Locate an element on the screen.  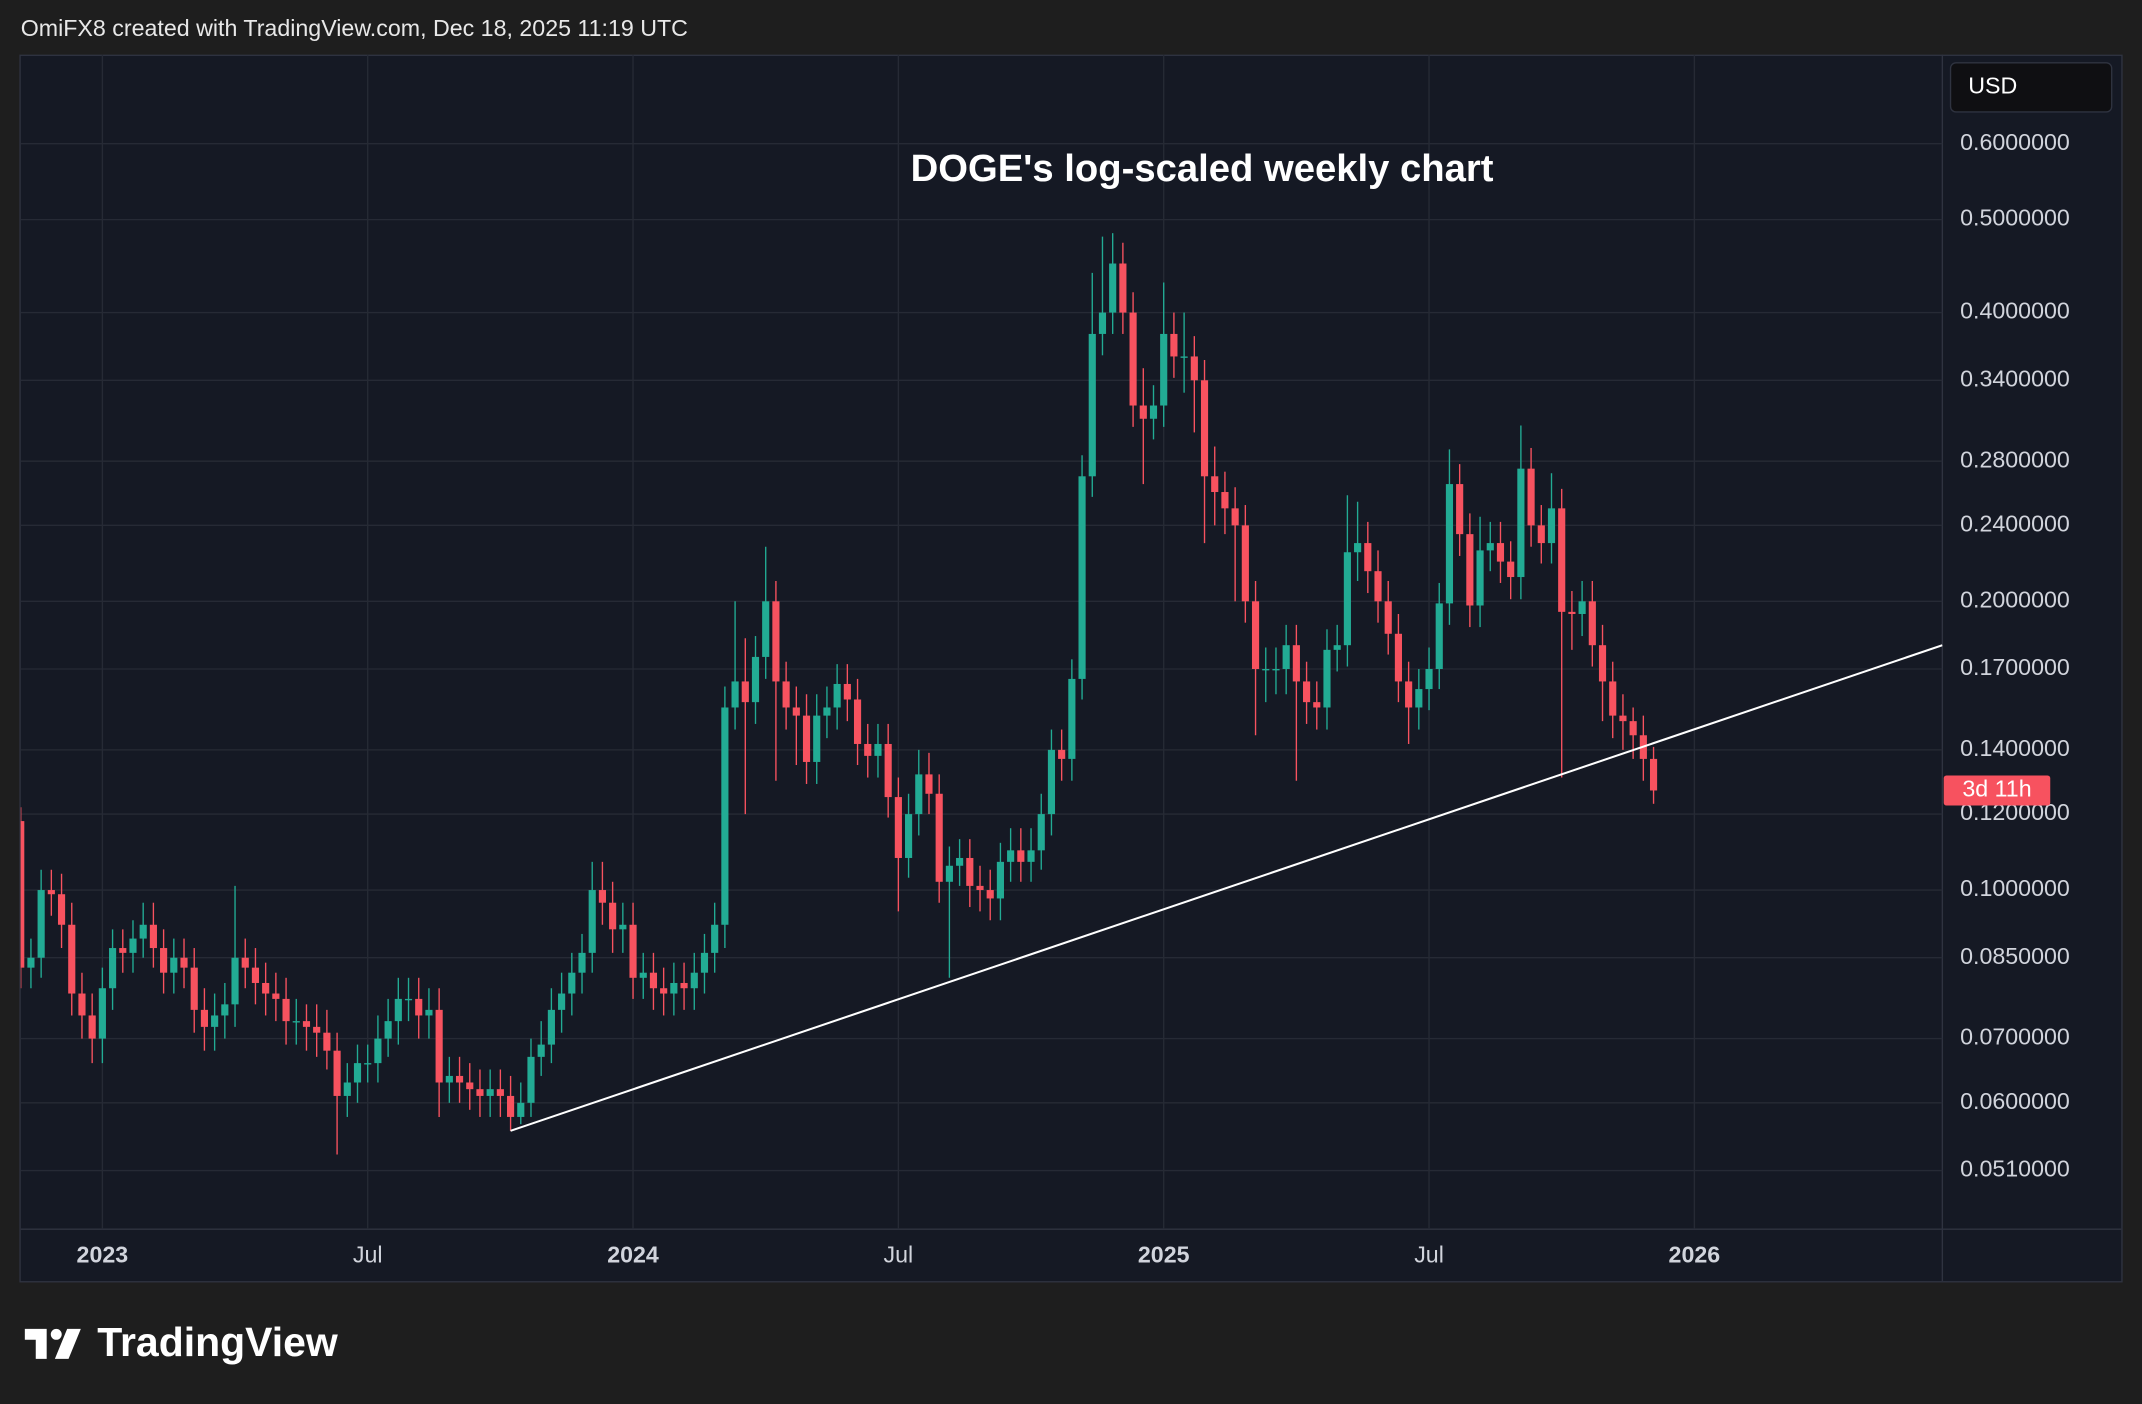
currency-label: USD is located at coordinates (1992, 86).